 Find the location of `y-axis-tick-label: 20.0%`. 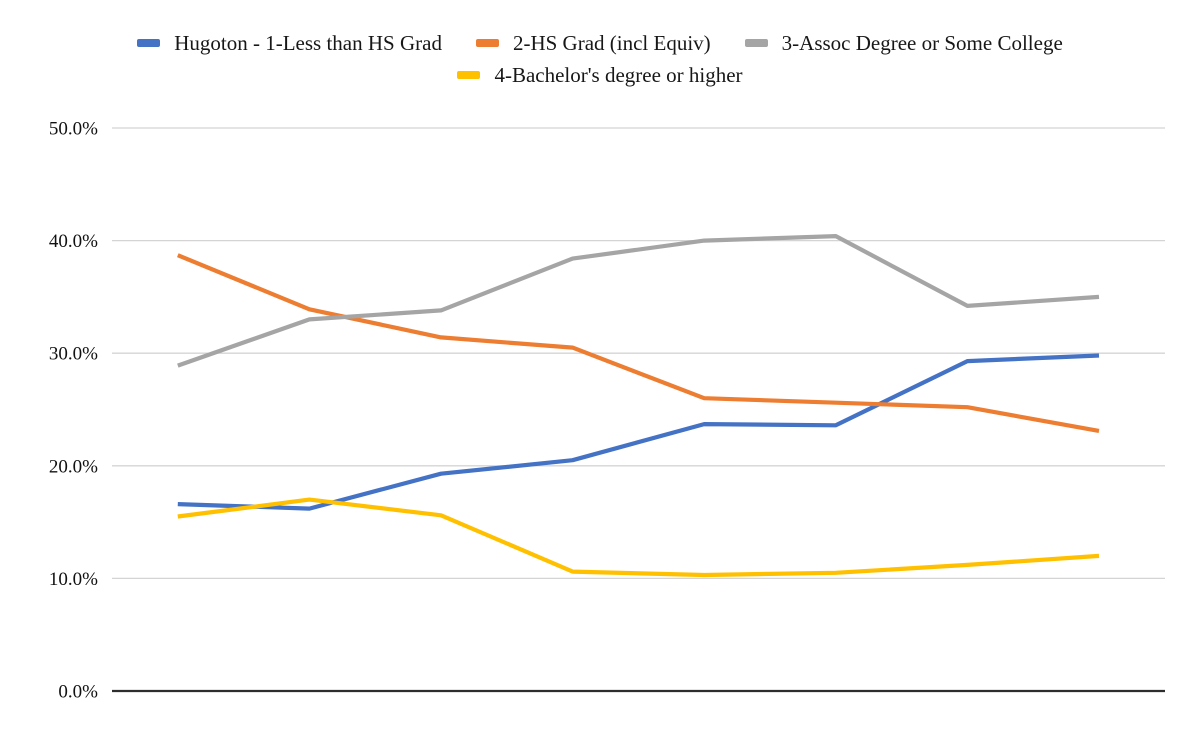

y-axis-tick-label: 20.0% is located at coordinates (73, 466).